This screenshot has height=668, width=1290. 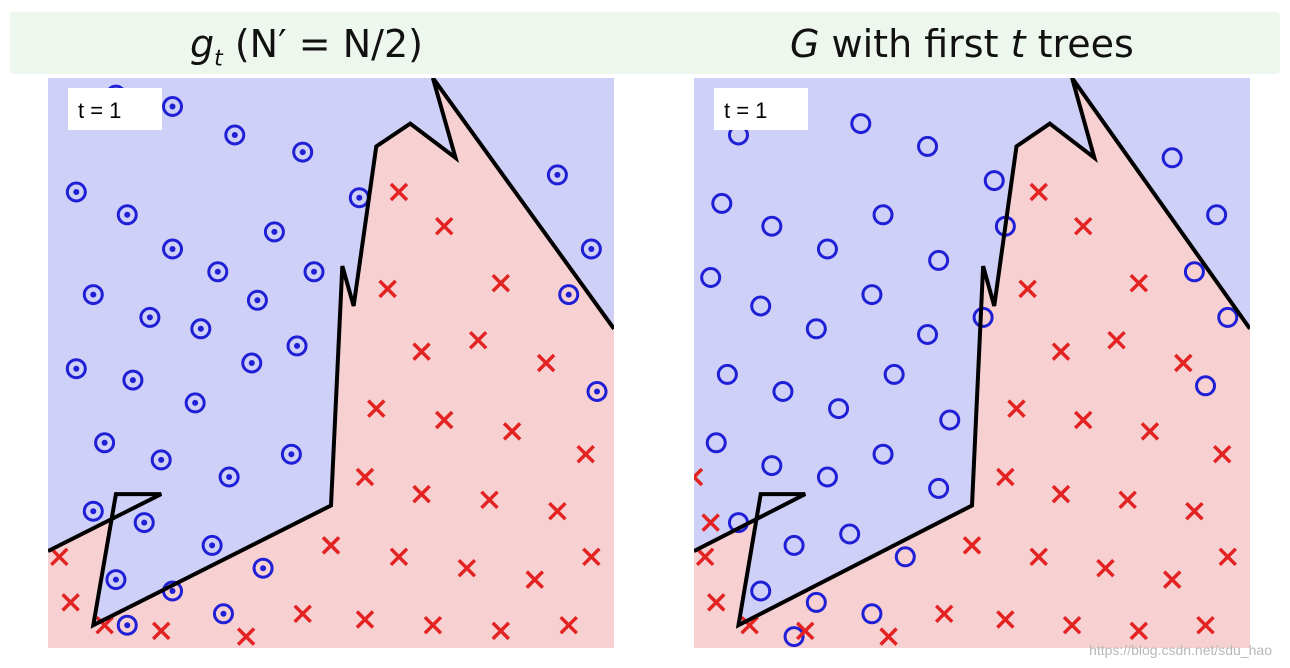 I want to click on title-mid: with first, so click(x=915, y=44).